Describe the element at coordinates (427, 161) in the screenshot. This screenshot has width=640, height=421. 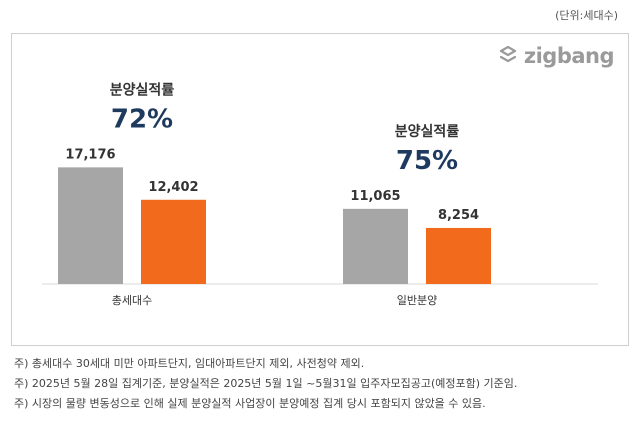
I see `rate-value: 75%` at that location.